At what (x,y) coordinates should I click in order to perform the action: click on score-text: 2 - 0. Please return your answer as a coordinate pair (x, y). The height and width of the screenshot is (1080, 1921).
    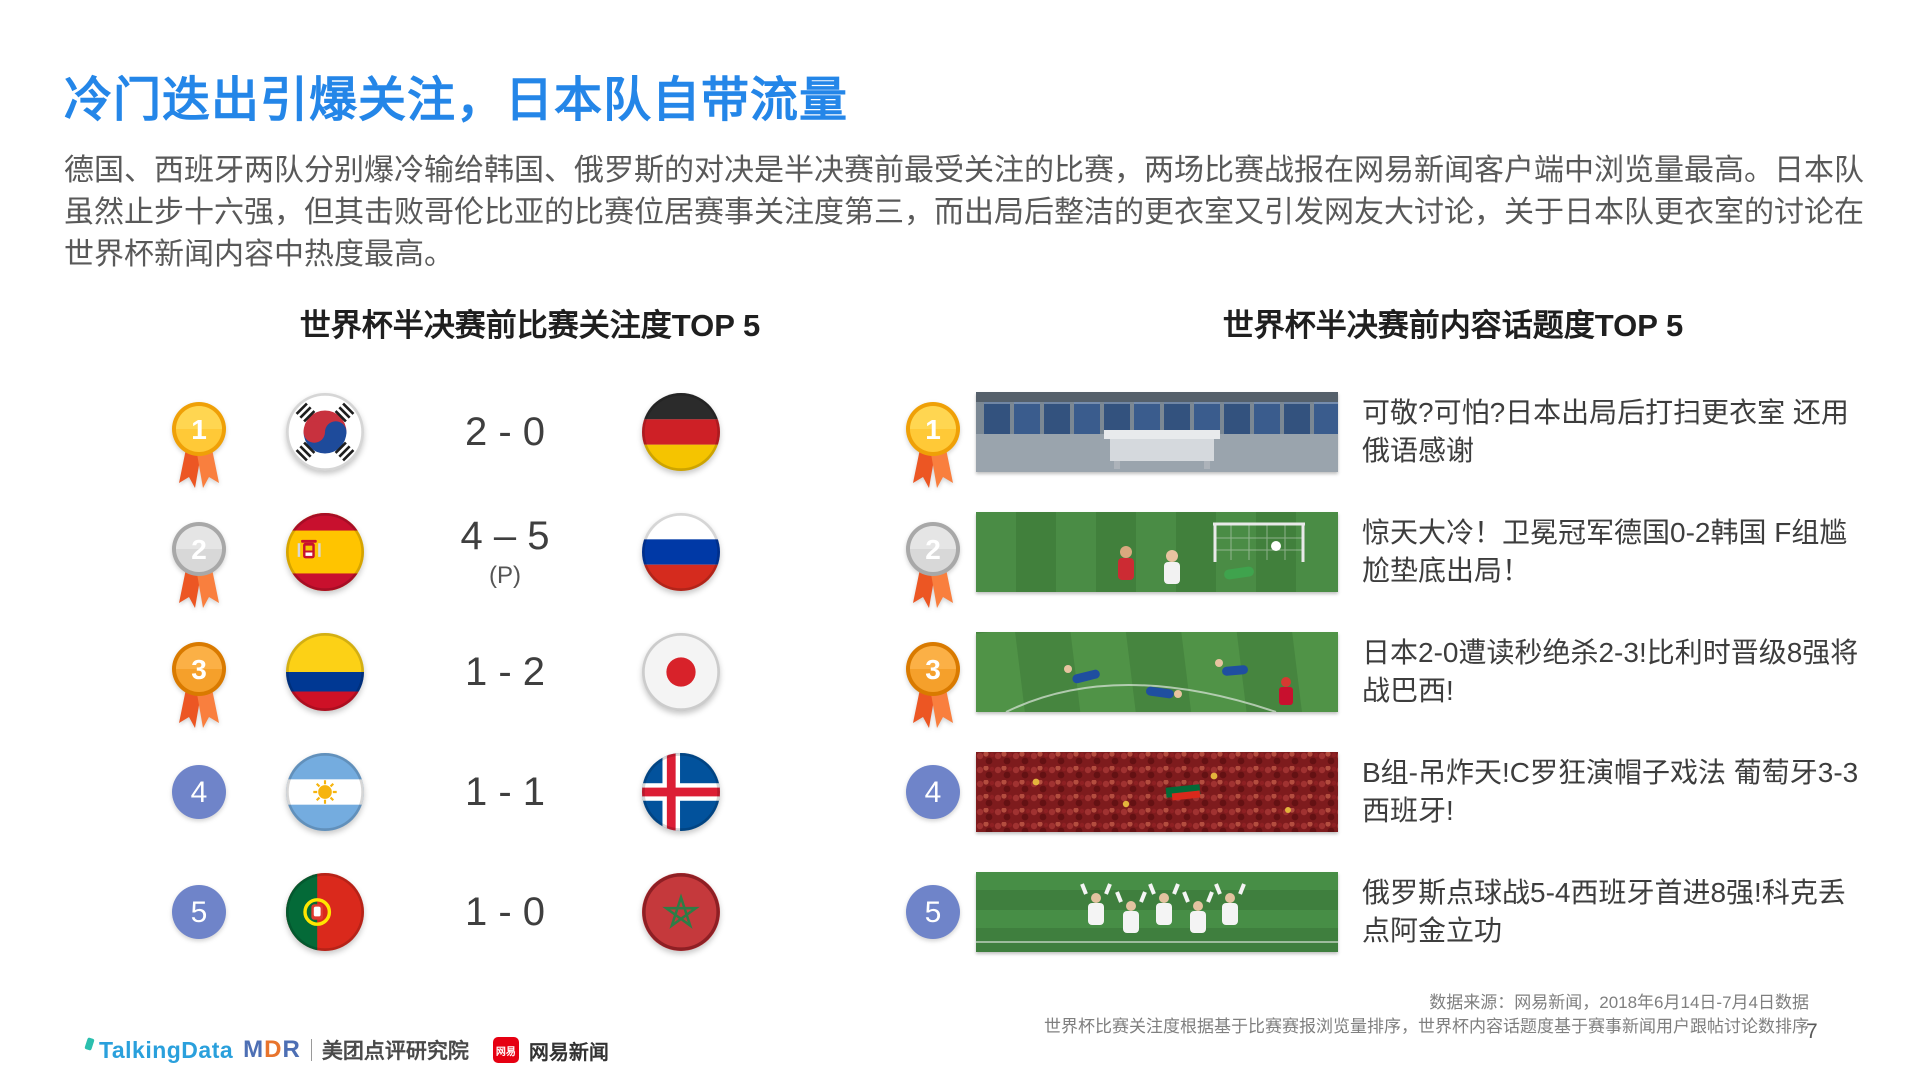
    Looking at the image, I should click on (505, 431).